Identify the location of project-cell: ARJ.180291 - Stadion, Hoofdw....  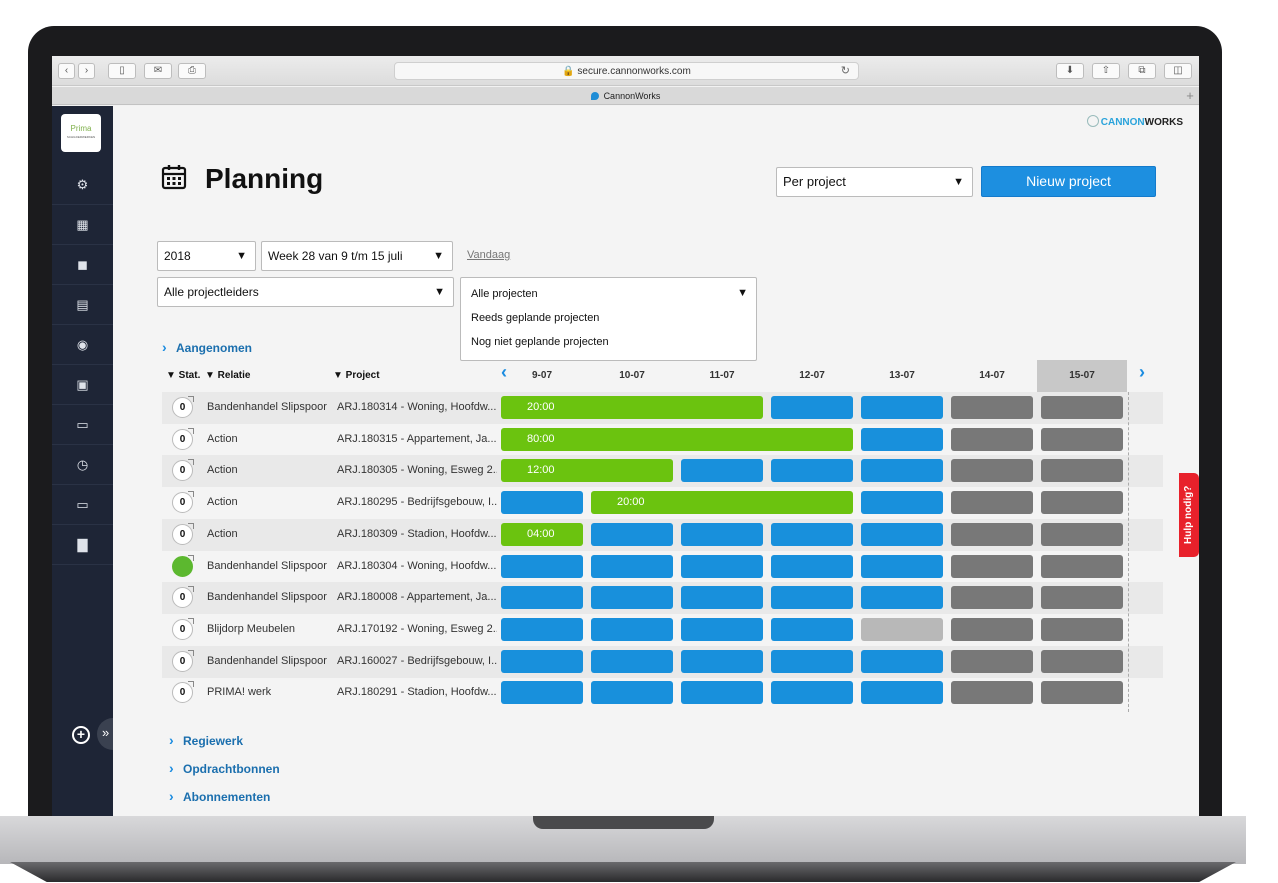
(417, 692).